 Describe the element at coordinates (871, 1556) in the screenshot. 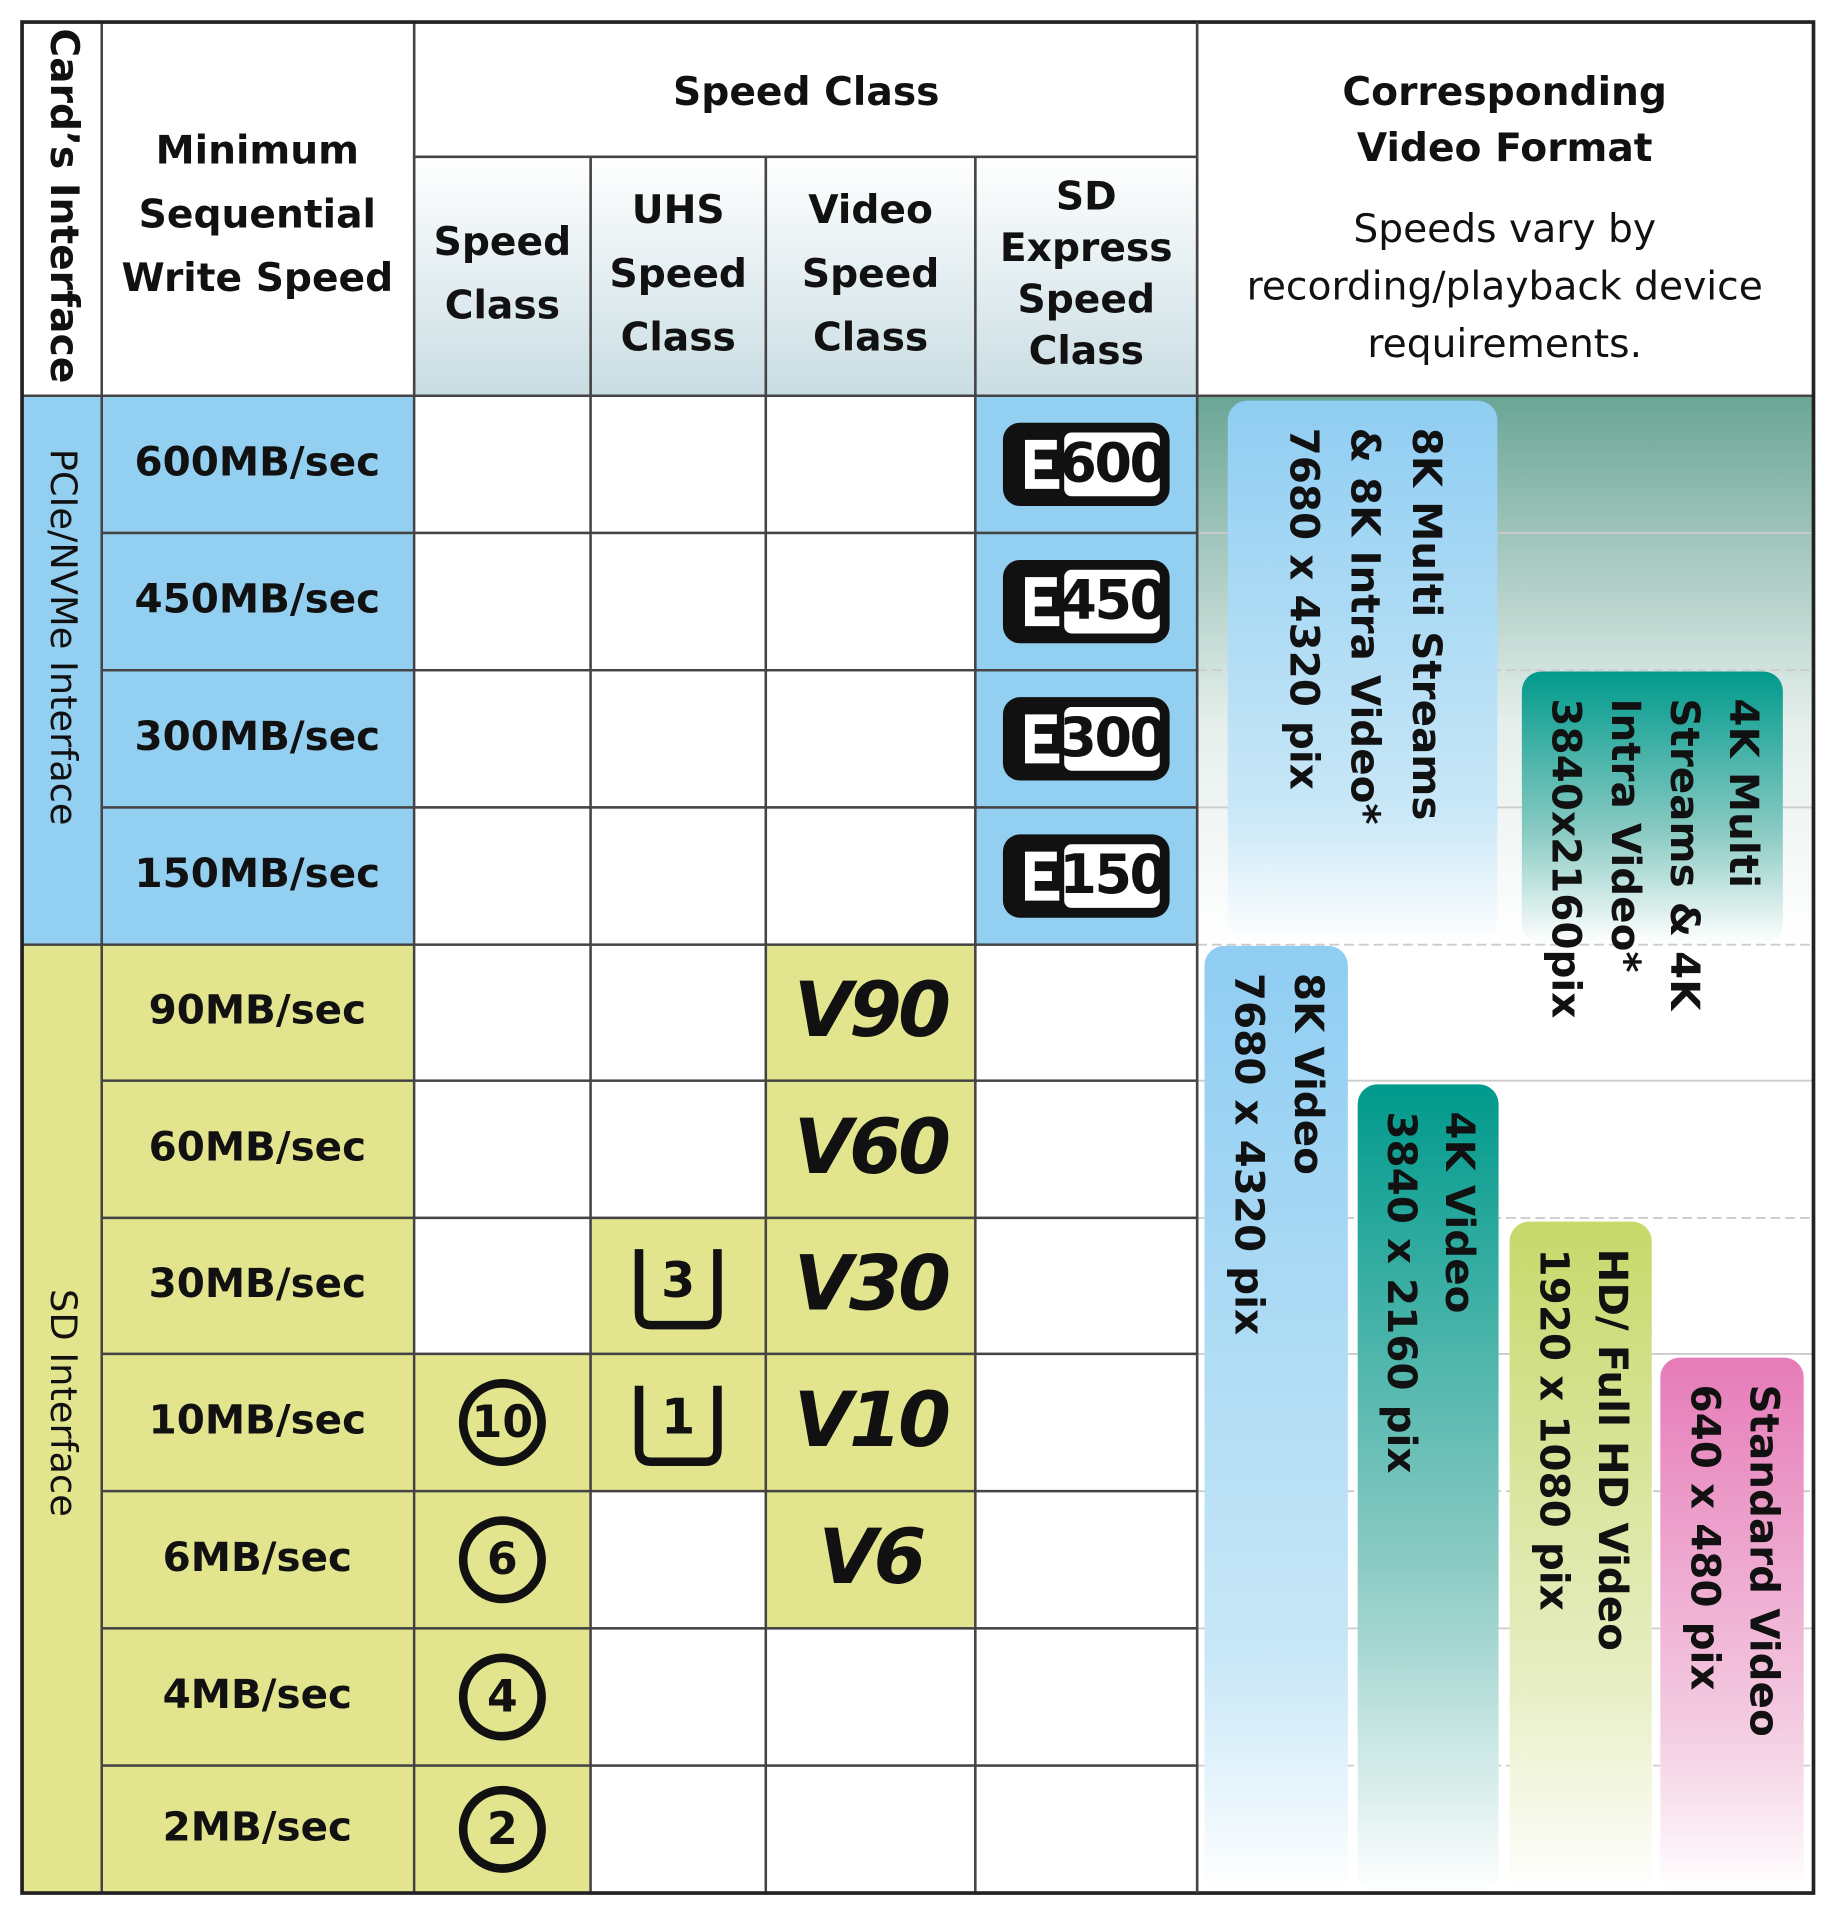

I see `video-badge: V6` at that location.